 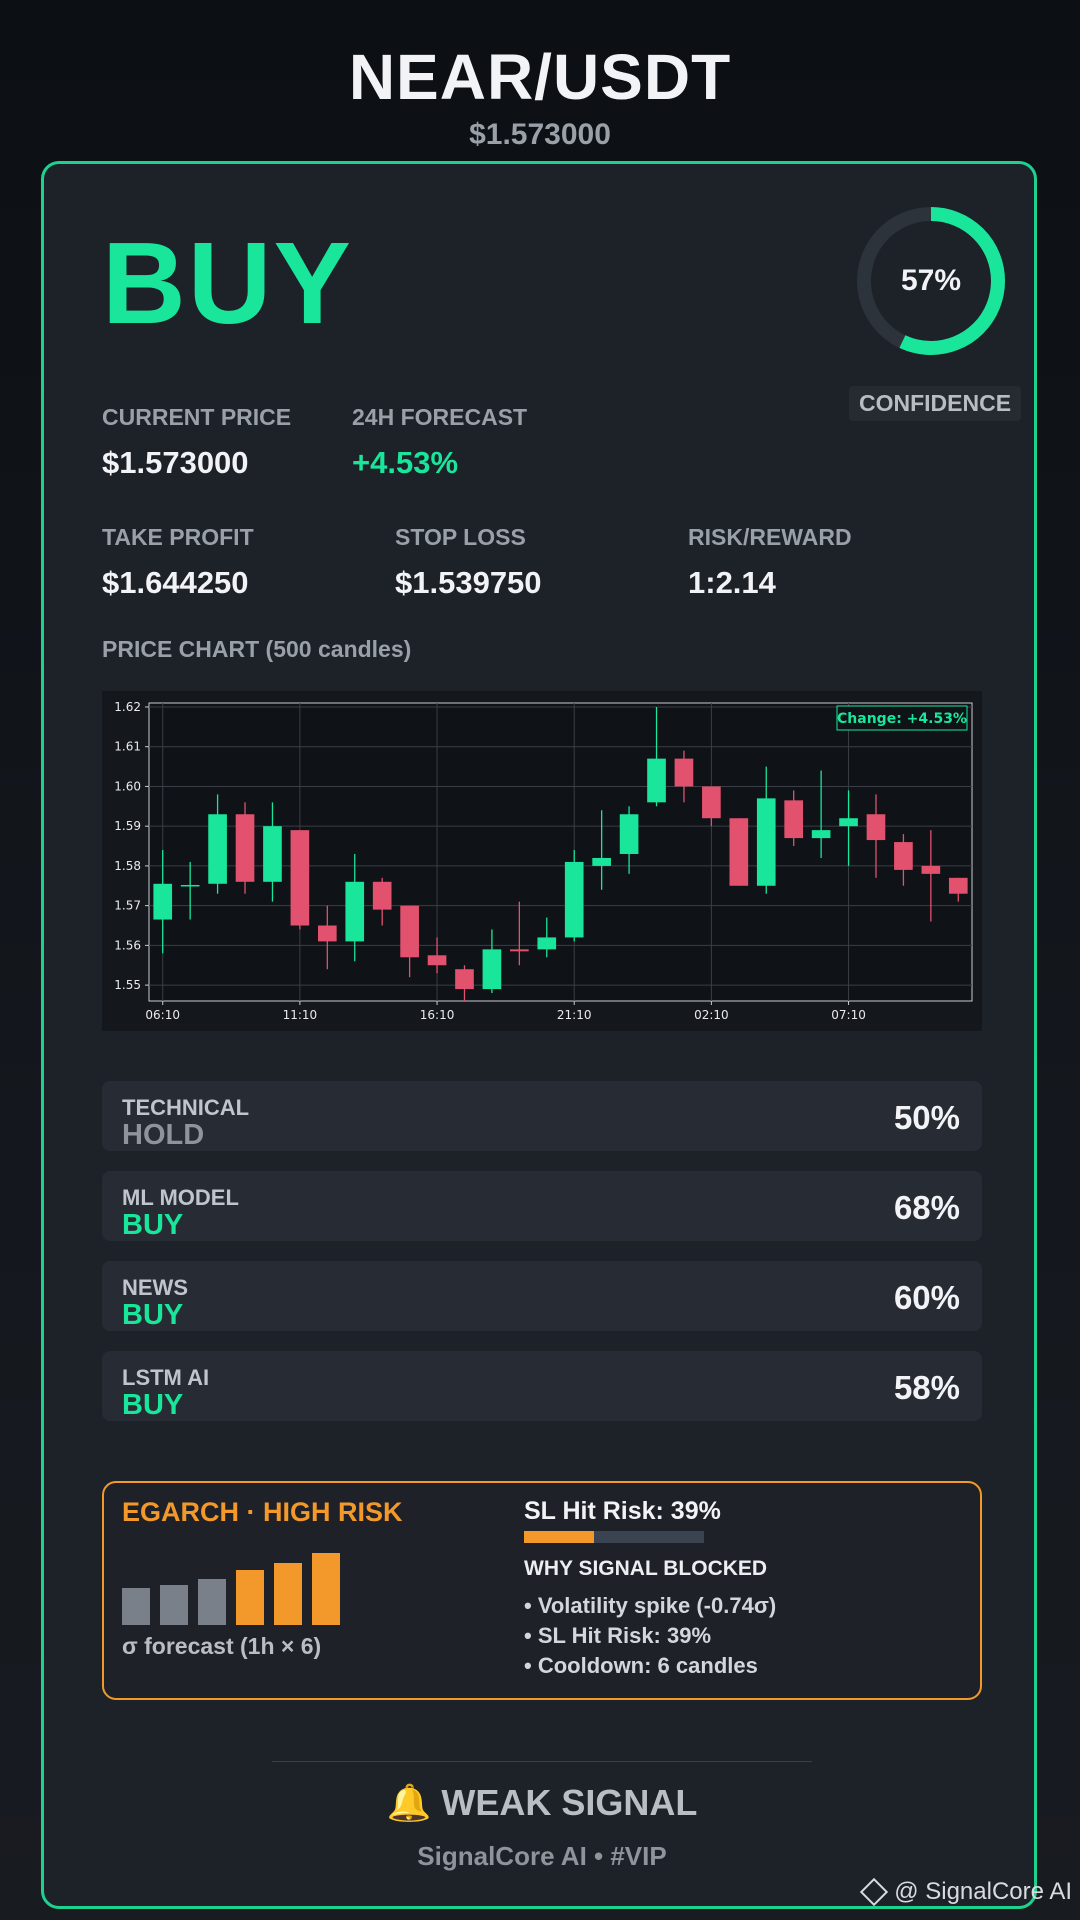 I want to click on x-tick-label: 11:10, so click(x=300, y=1015).